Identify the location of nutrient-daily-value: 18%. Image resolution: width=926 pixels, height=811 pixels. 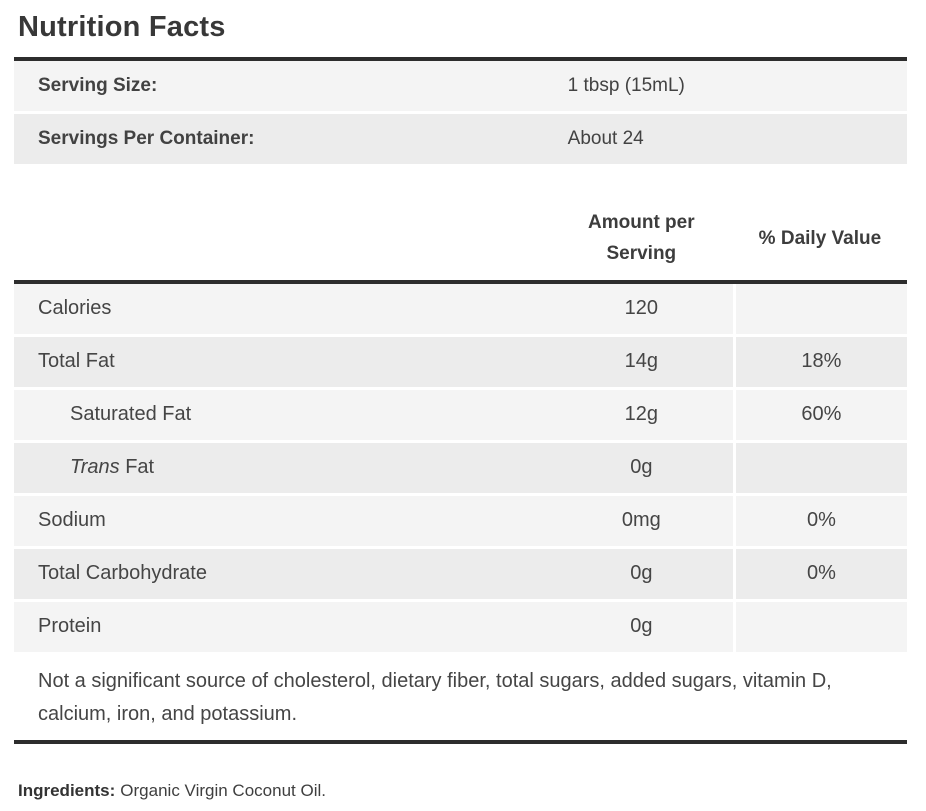
(819, 360).